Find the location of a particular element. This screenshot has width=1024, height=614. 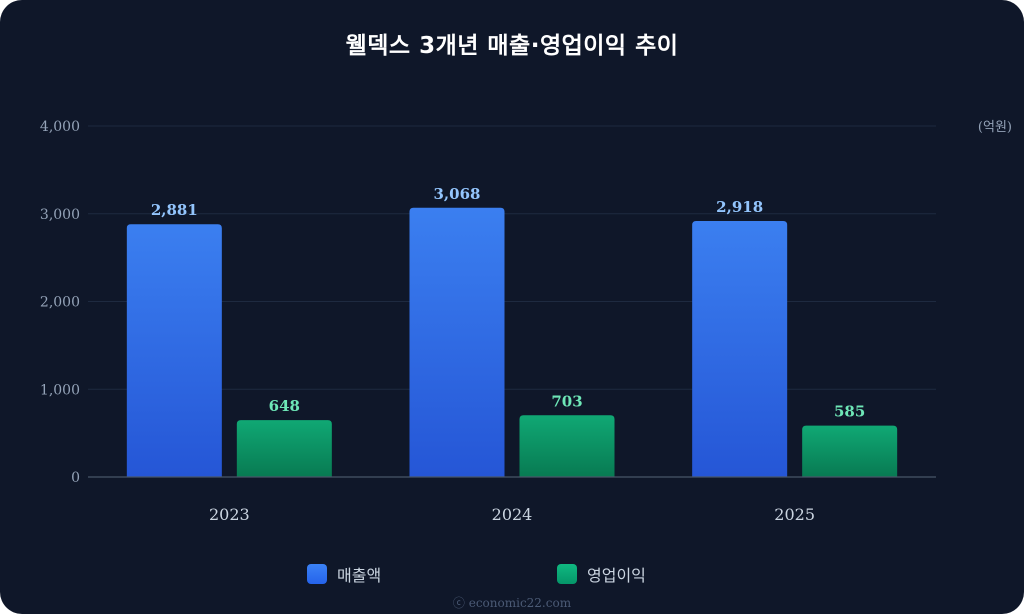

data-label-revenue-2023: 2,881 is located at coordinates (174, 210).